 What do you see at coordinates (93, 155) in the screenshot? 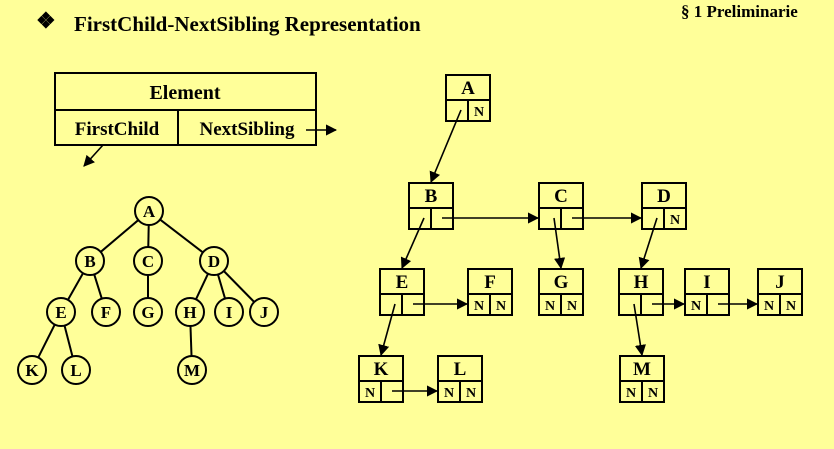
I see `legend-first-child-arrow` at bounding box center [93, 155].